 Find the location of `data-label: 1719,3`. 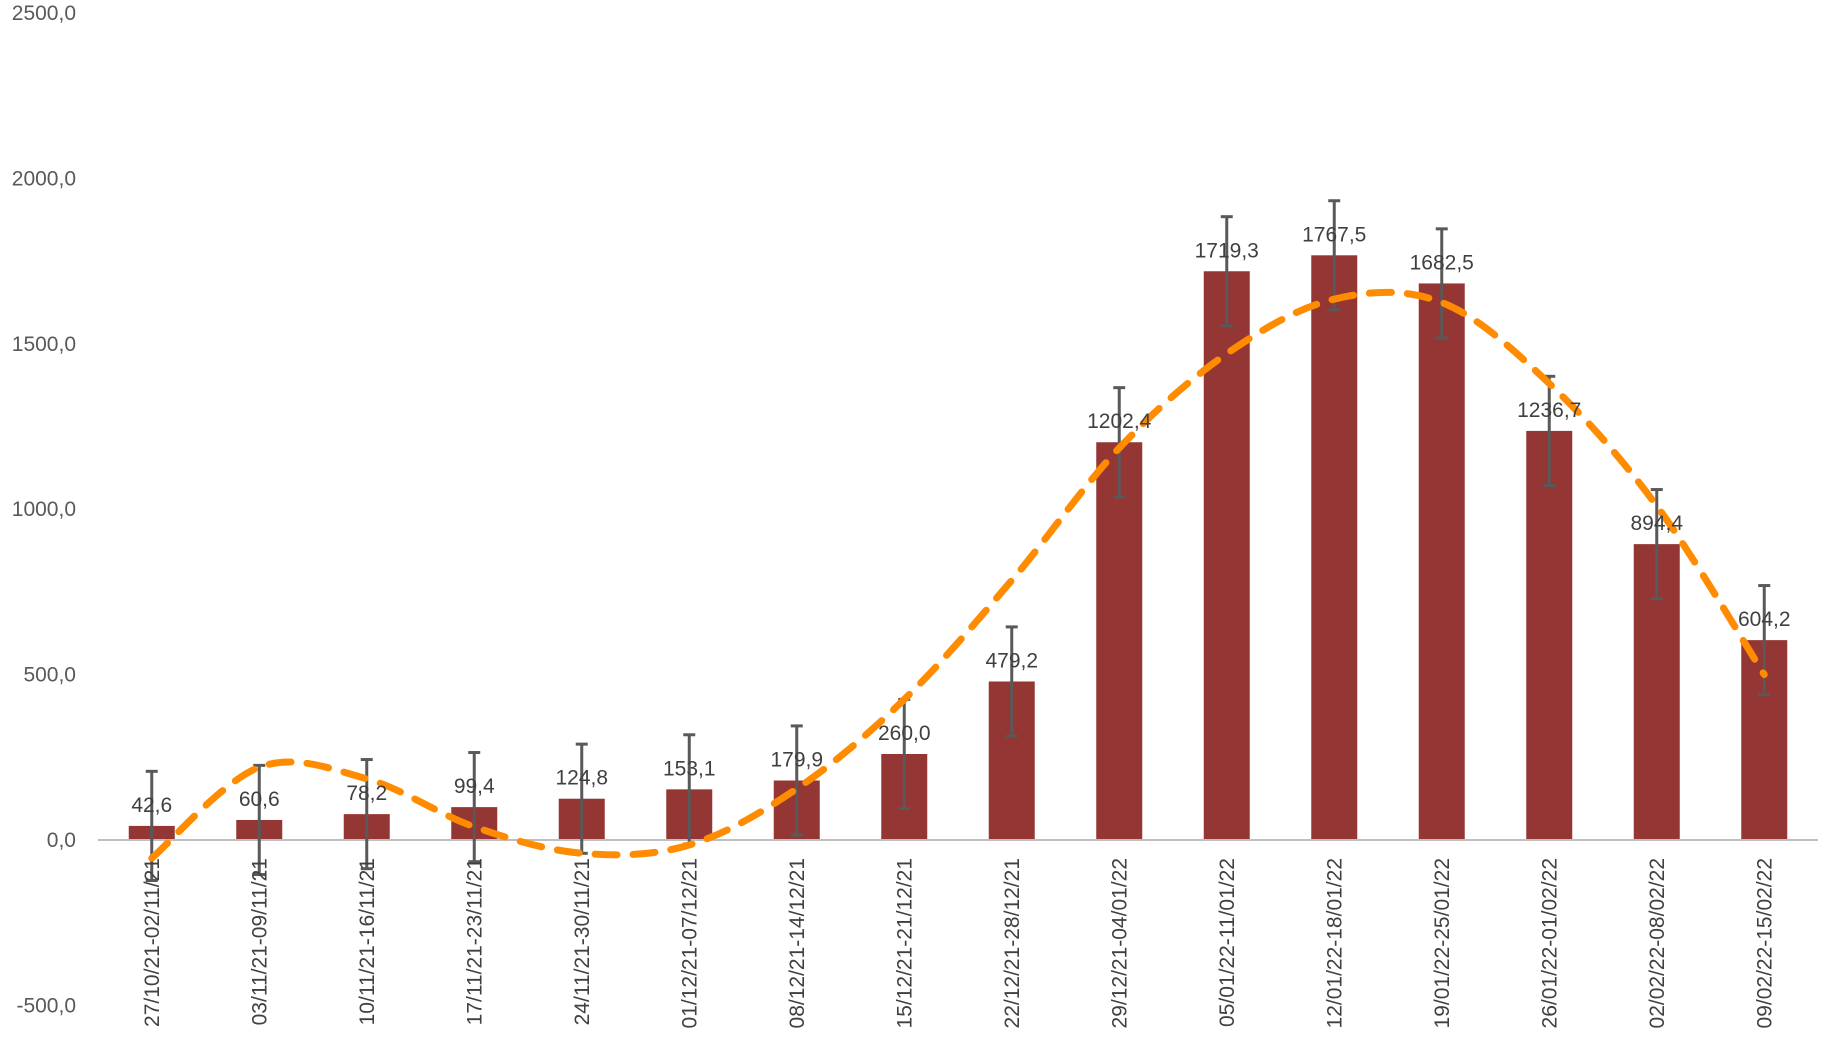

data-label: 1719,3 is located at coordinates (1227, 250).